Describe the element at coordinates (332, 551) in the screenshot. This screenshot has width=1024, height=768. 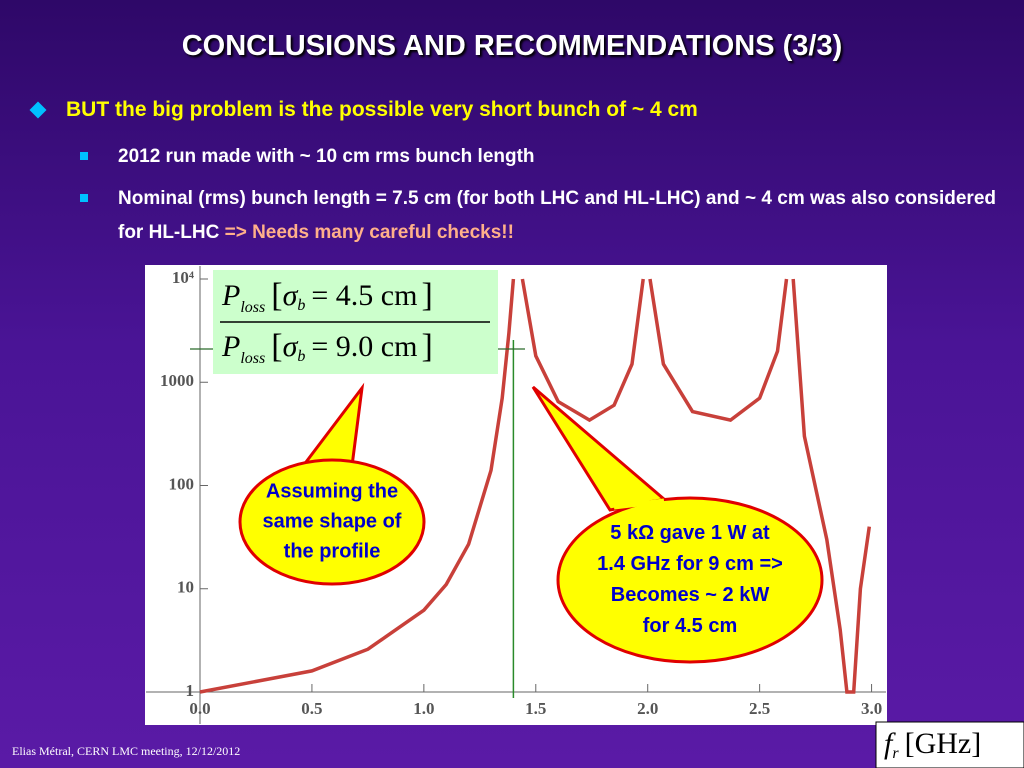
I see `callout-text: the profile` at that location.